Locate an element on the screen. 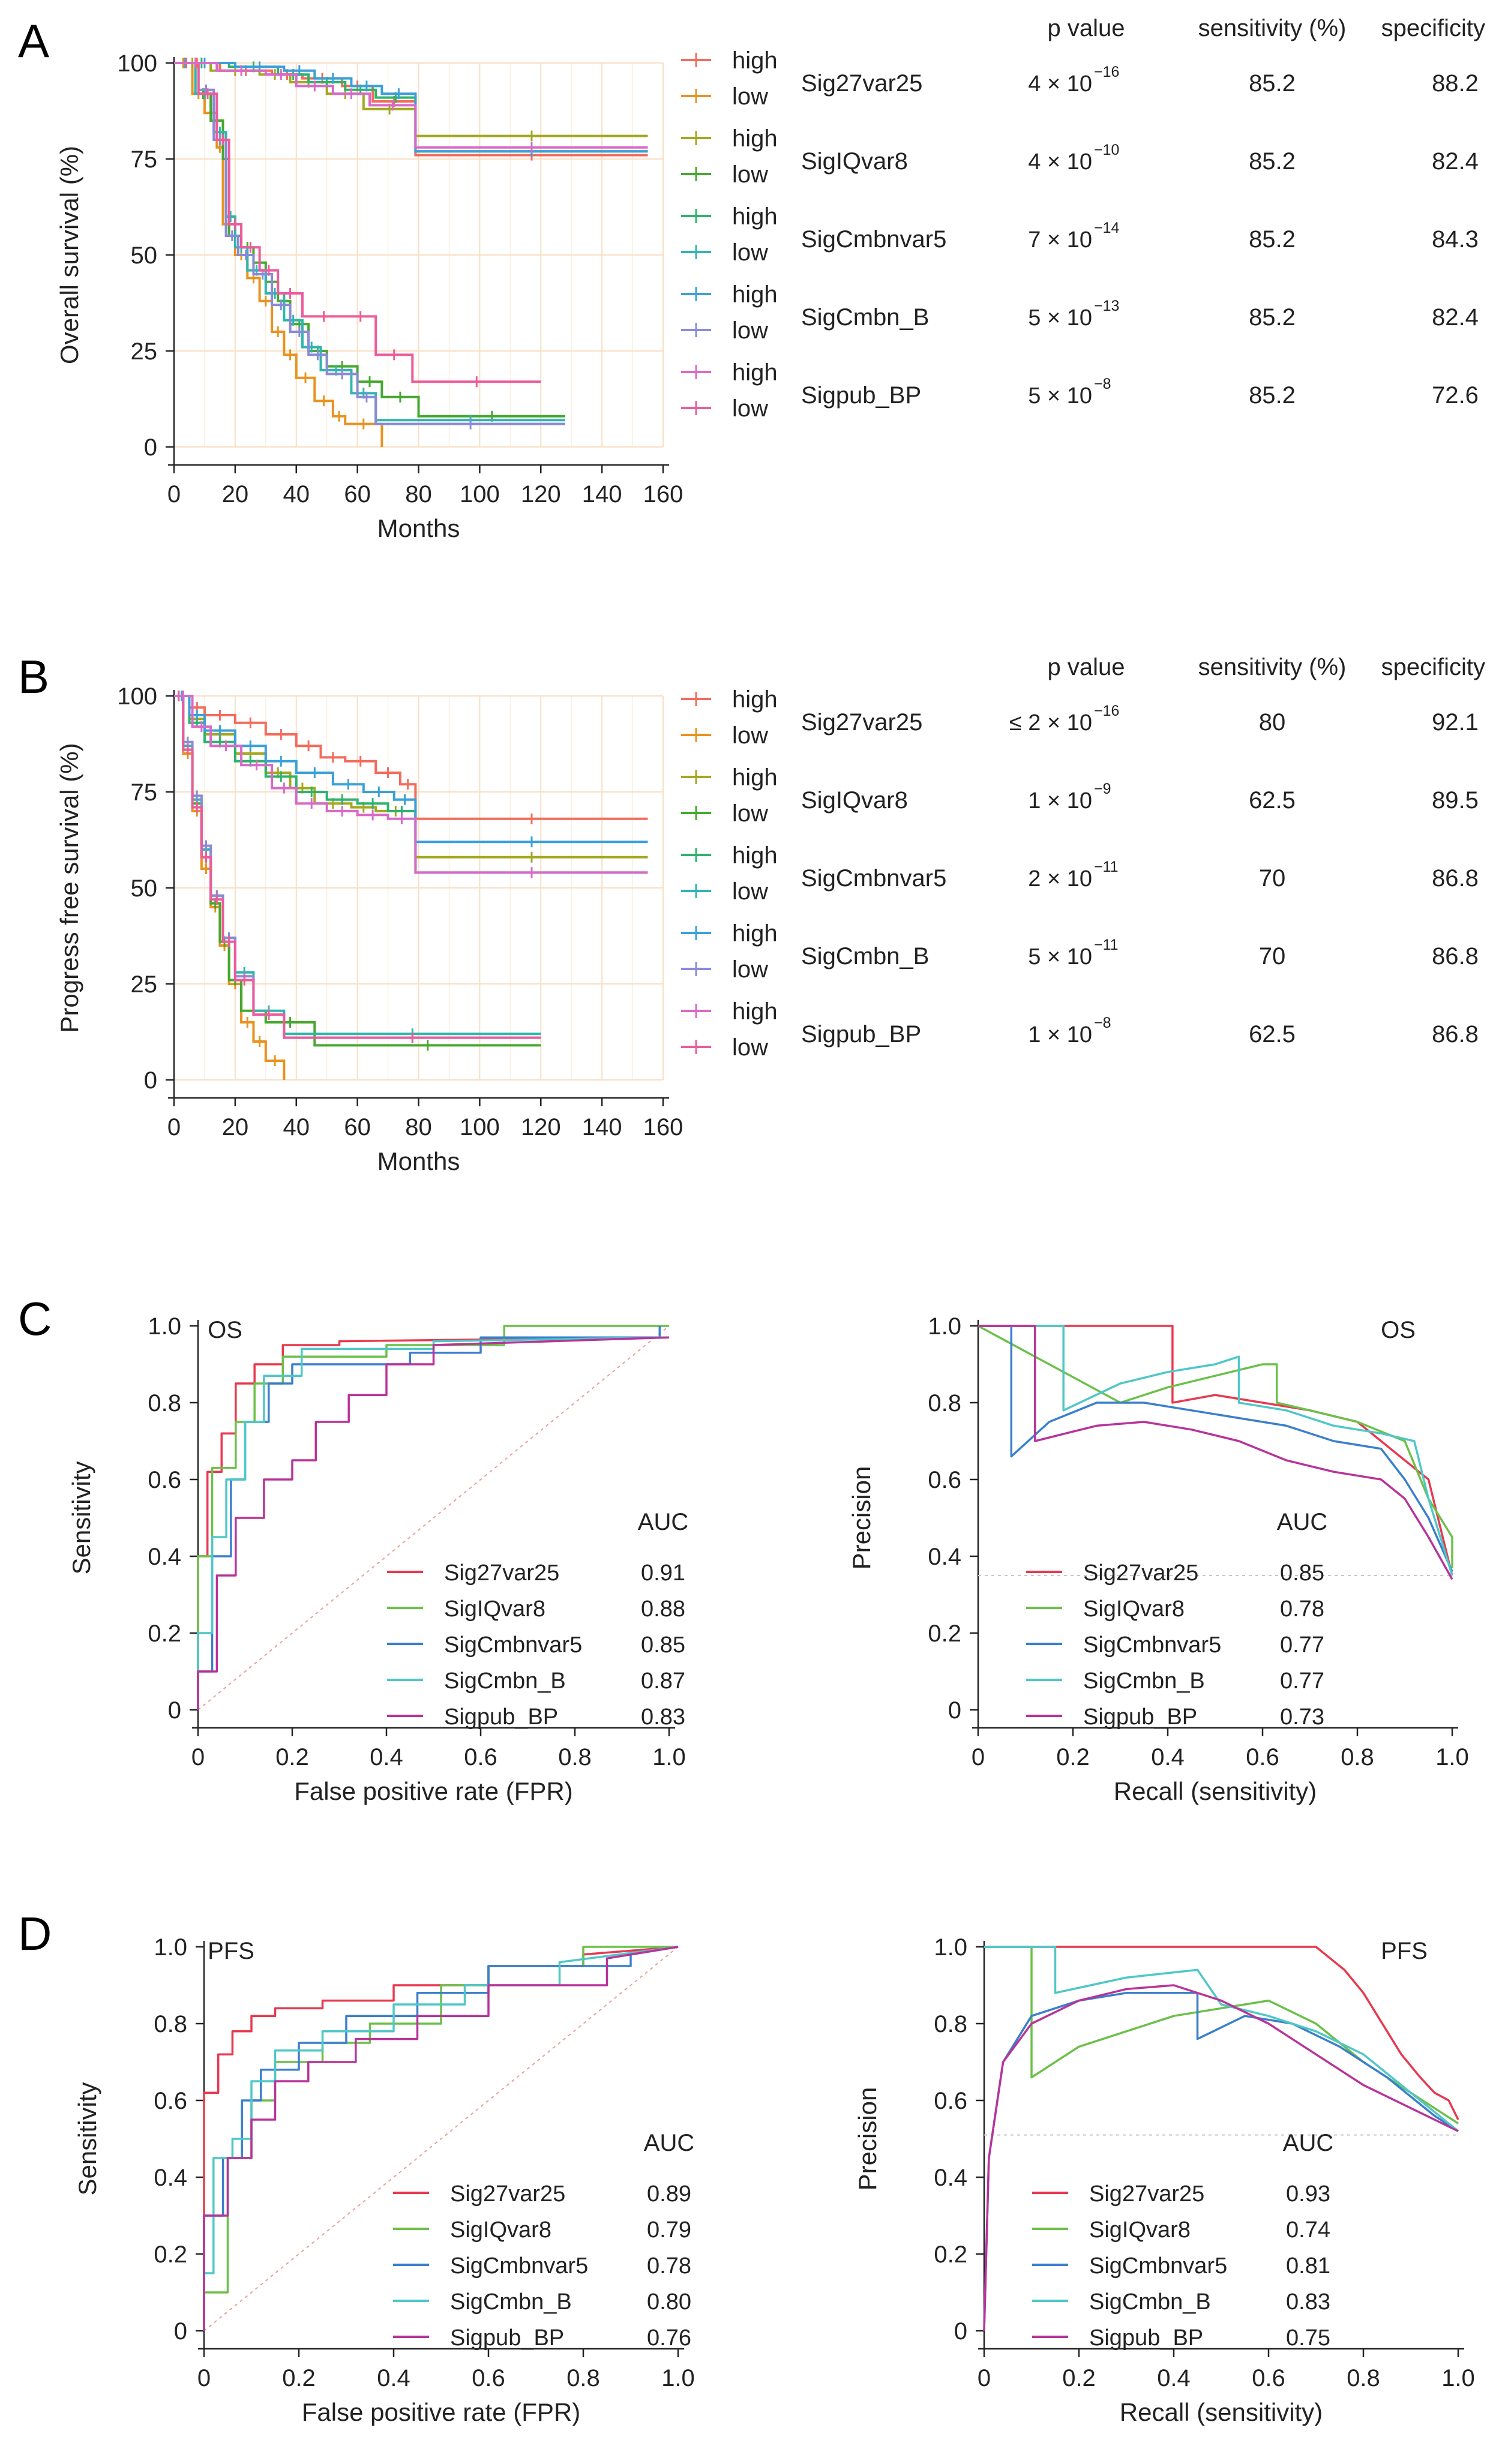  y-axis-label: Progress free survival (%) is located at coordinates (69, 888).